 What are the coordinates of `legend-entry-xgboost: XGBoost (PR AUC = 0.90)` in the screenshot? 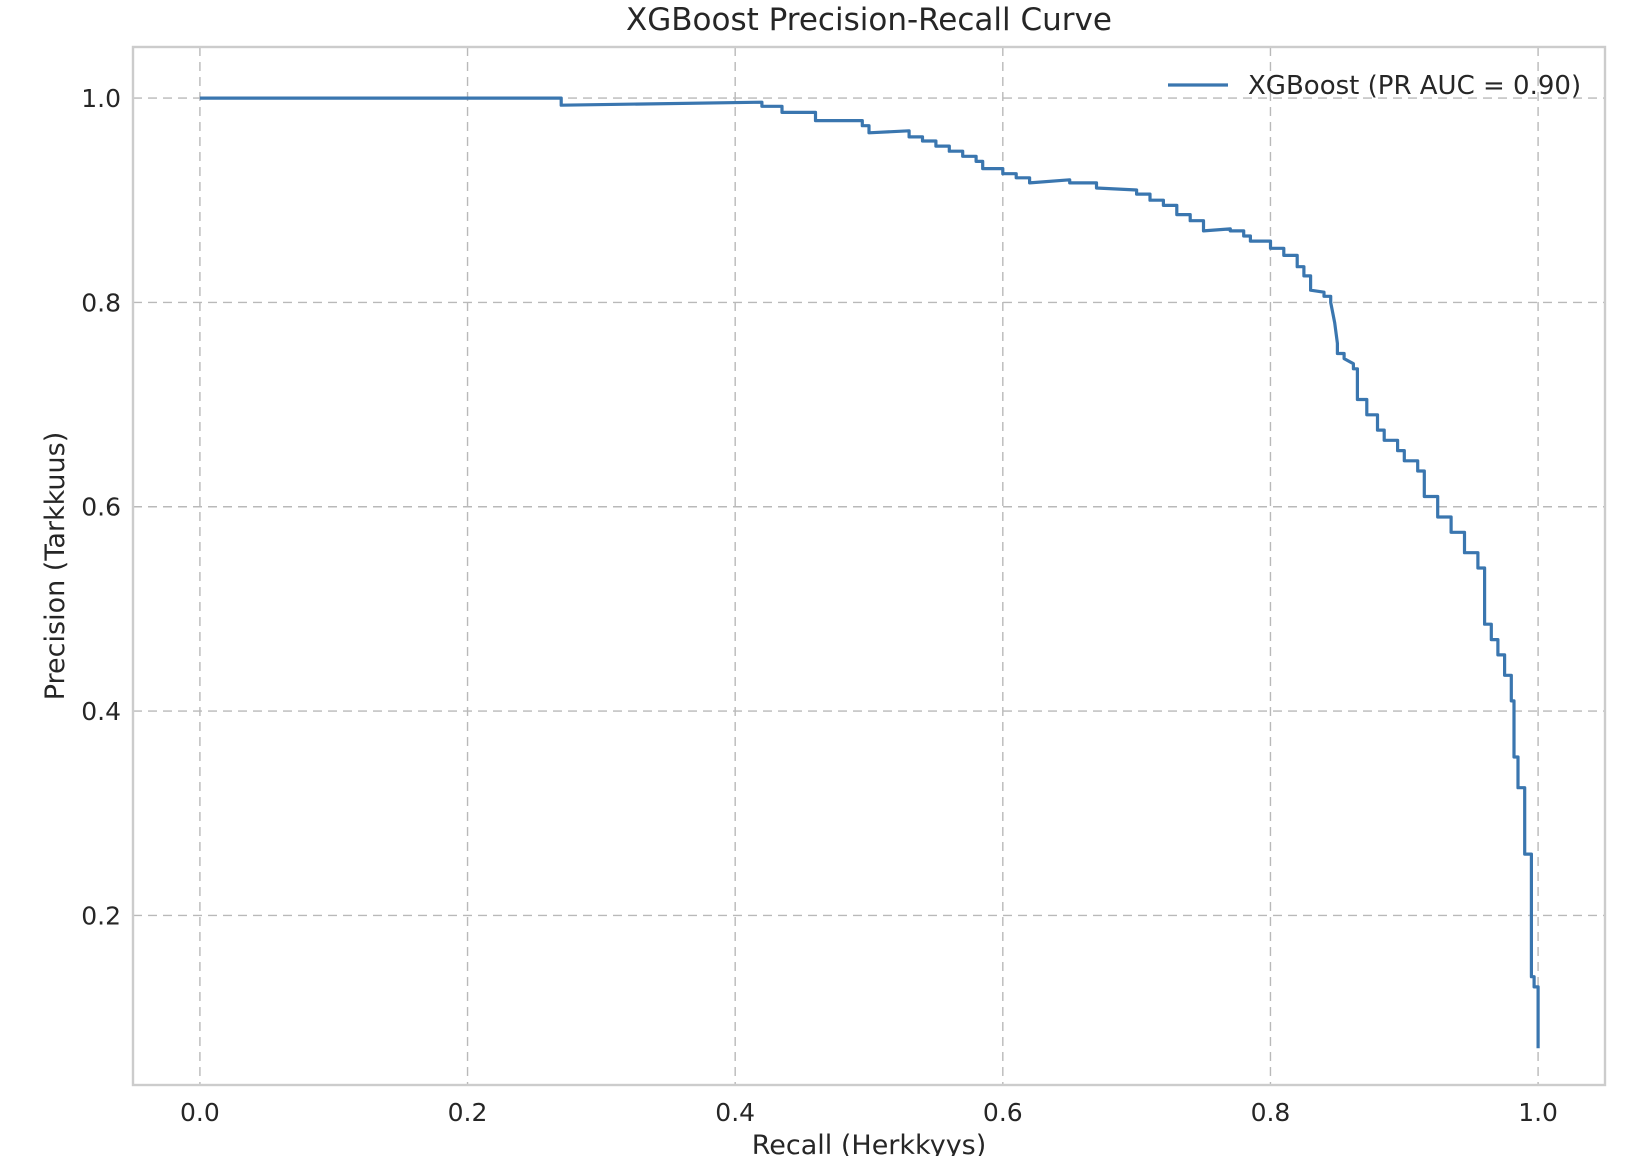 It's located at (1414, 86).